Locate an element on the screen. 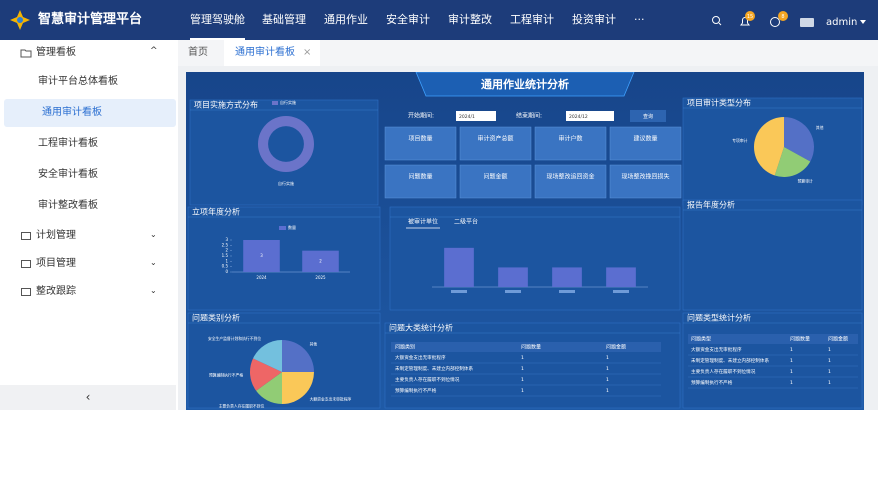  slice-label: 自行实施 is located at coordinates (286, 183).